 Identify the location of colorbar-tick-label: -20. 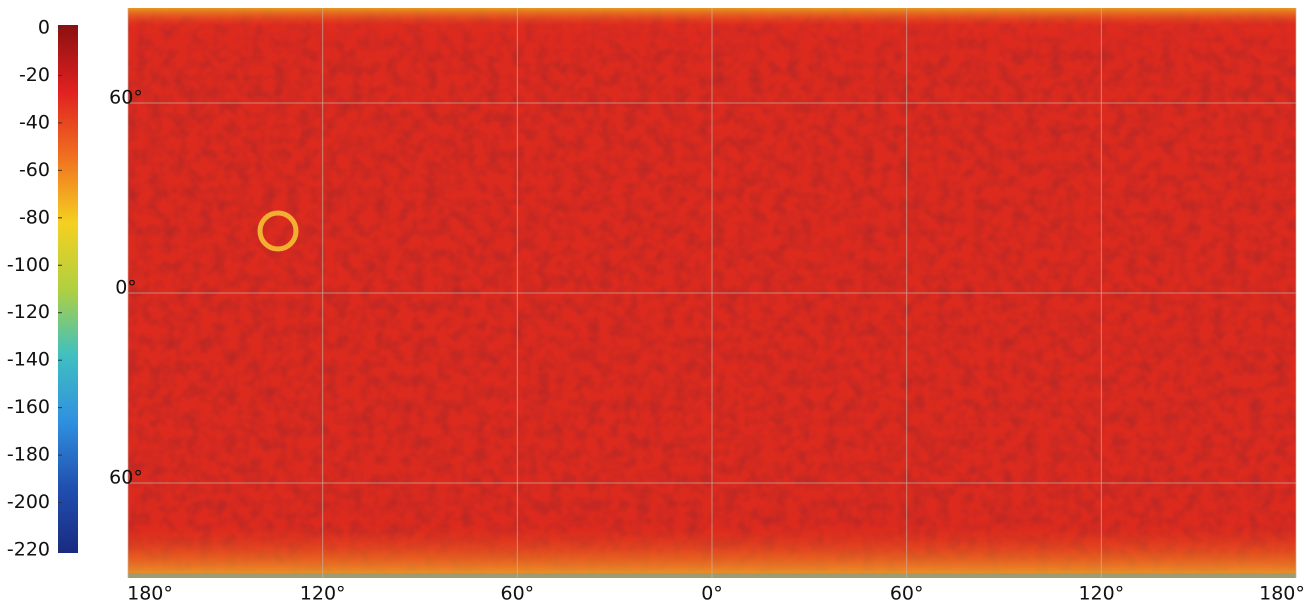
(34, 75).